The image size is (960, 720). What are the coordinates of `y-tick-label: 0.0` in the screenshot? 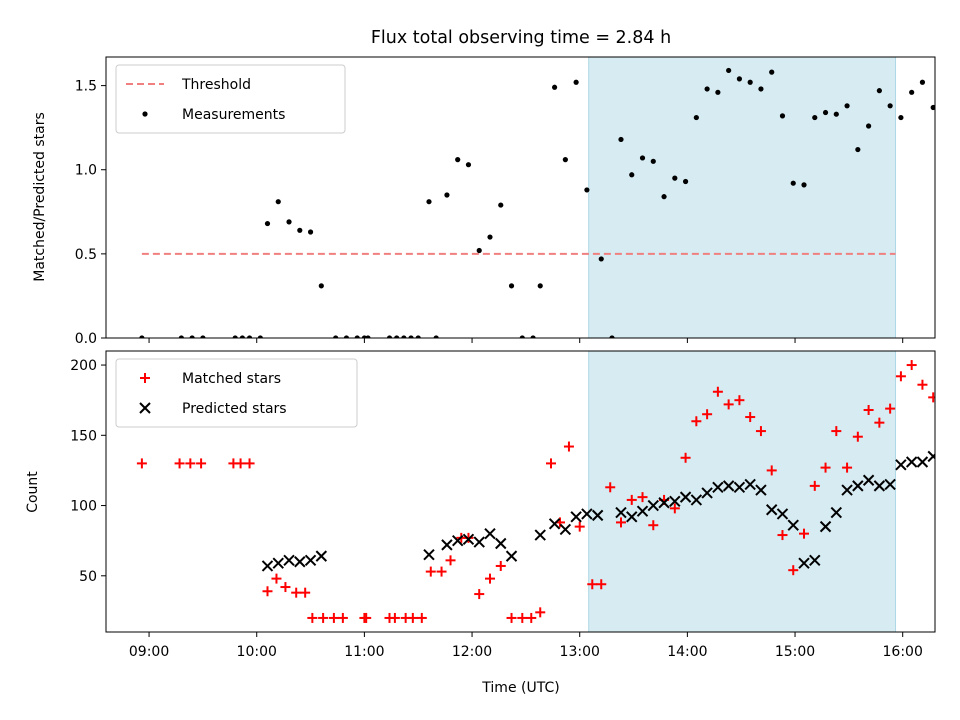 It's located at (86, 339).